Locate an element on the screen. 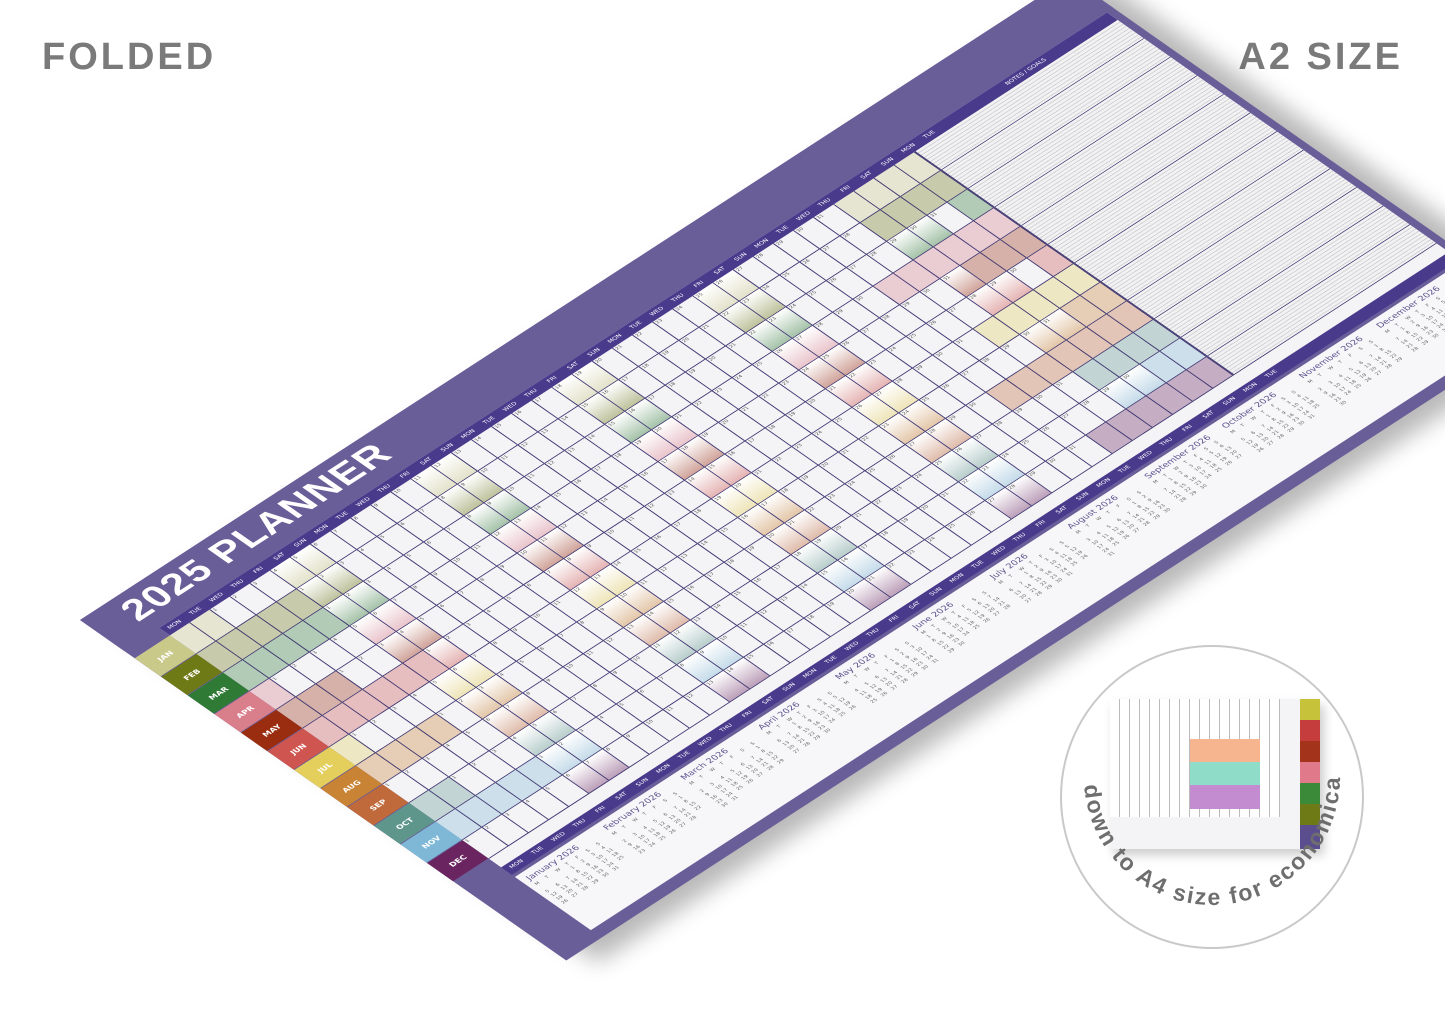 This screenshot has height=1021, width=1445. folded-planner-thumbnail is located at coordinates (1215, 774).